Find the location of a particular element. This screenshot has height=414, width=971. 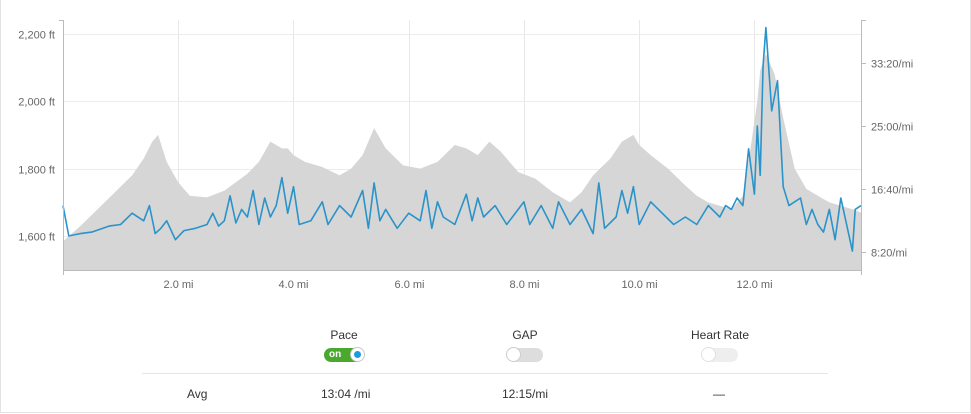

right-tick-label: 33:20/mi is located at coordinates (892, 65).